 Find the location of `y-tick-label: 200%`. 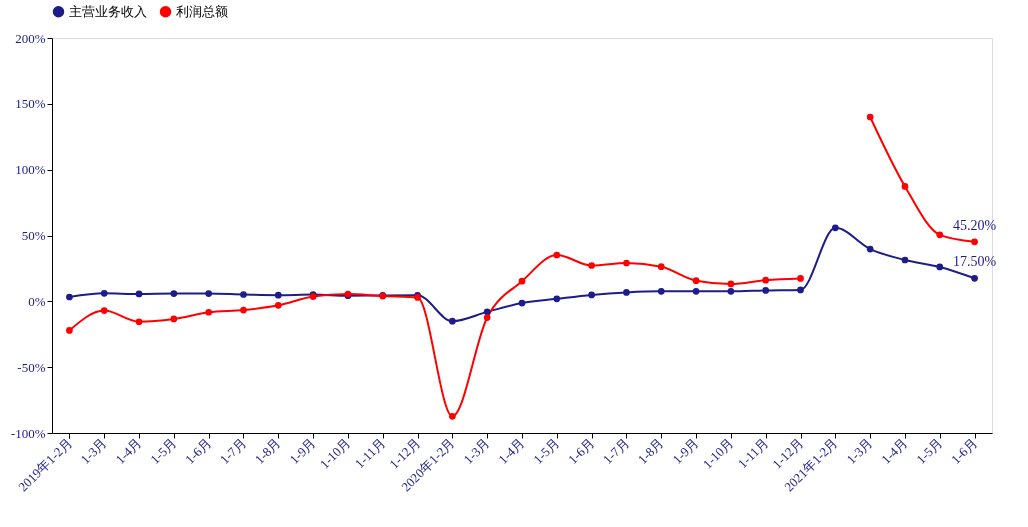

y-tick-label: 200% is located at coordinates (30, 38).